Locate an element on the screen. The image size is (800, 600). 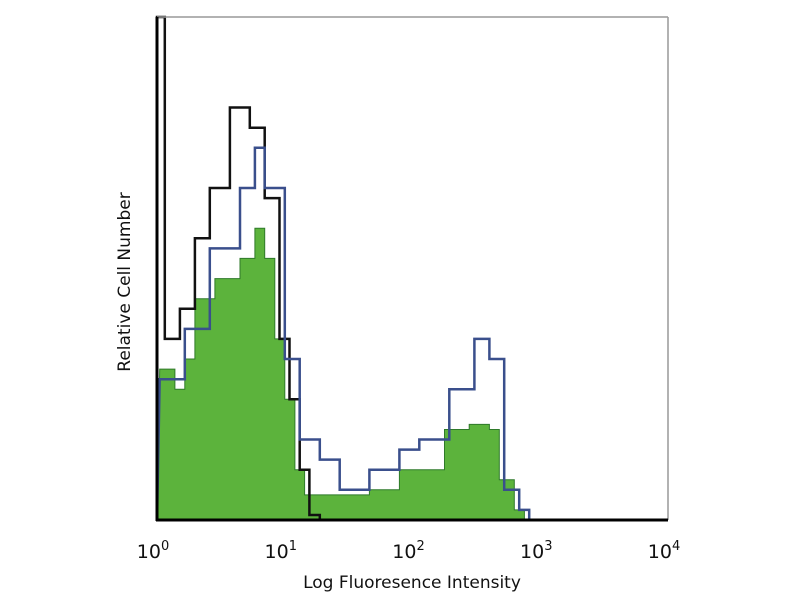
x-axis-label: Log Fluoresence Intensity is located at coordinates (412, 583).